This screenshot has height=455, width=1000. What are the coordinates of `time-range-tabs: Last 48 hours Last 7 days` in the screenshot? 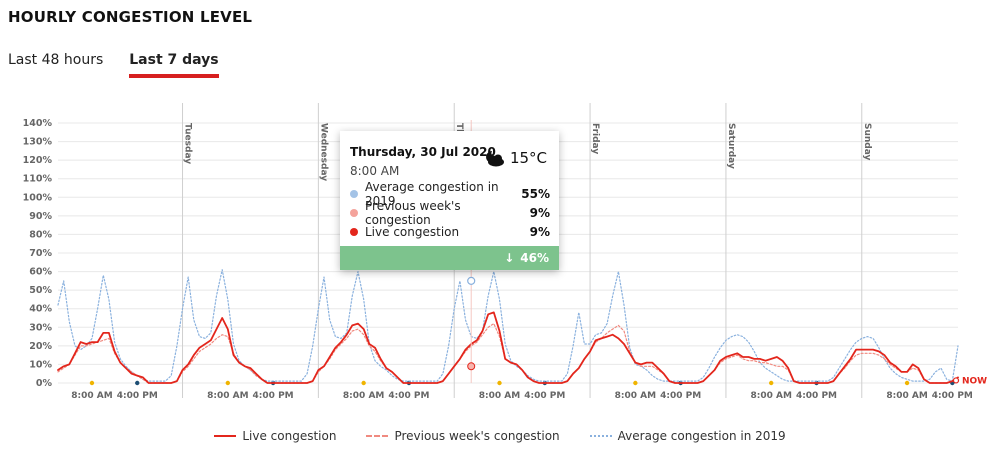 It's located at (126, 65).